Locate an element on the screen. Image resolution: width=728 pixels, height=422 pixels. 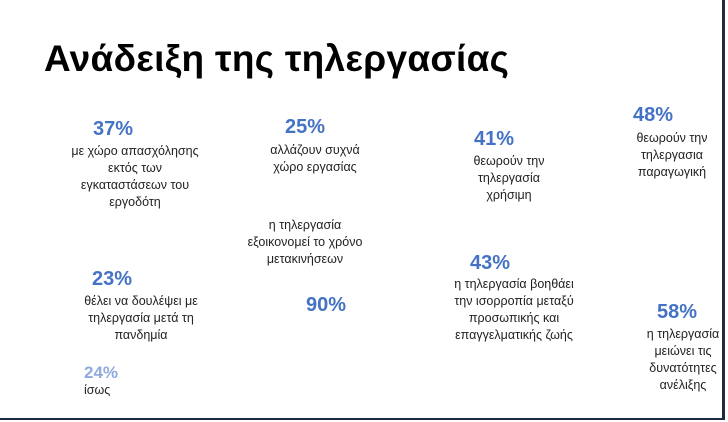
pie-6-percent: 90% is located at coordinates (326, 305).